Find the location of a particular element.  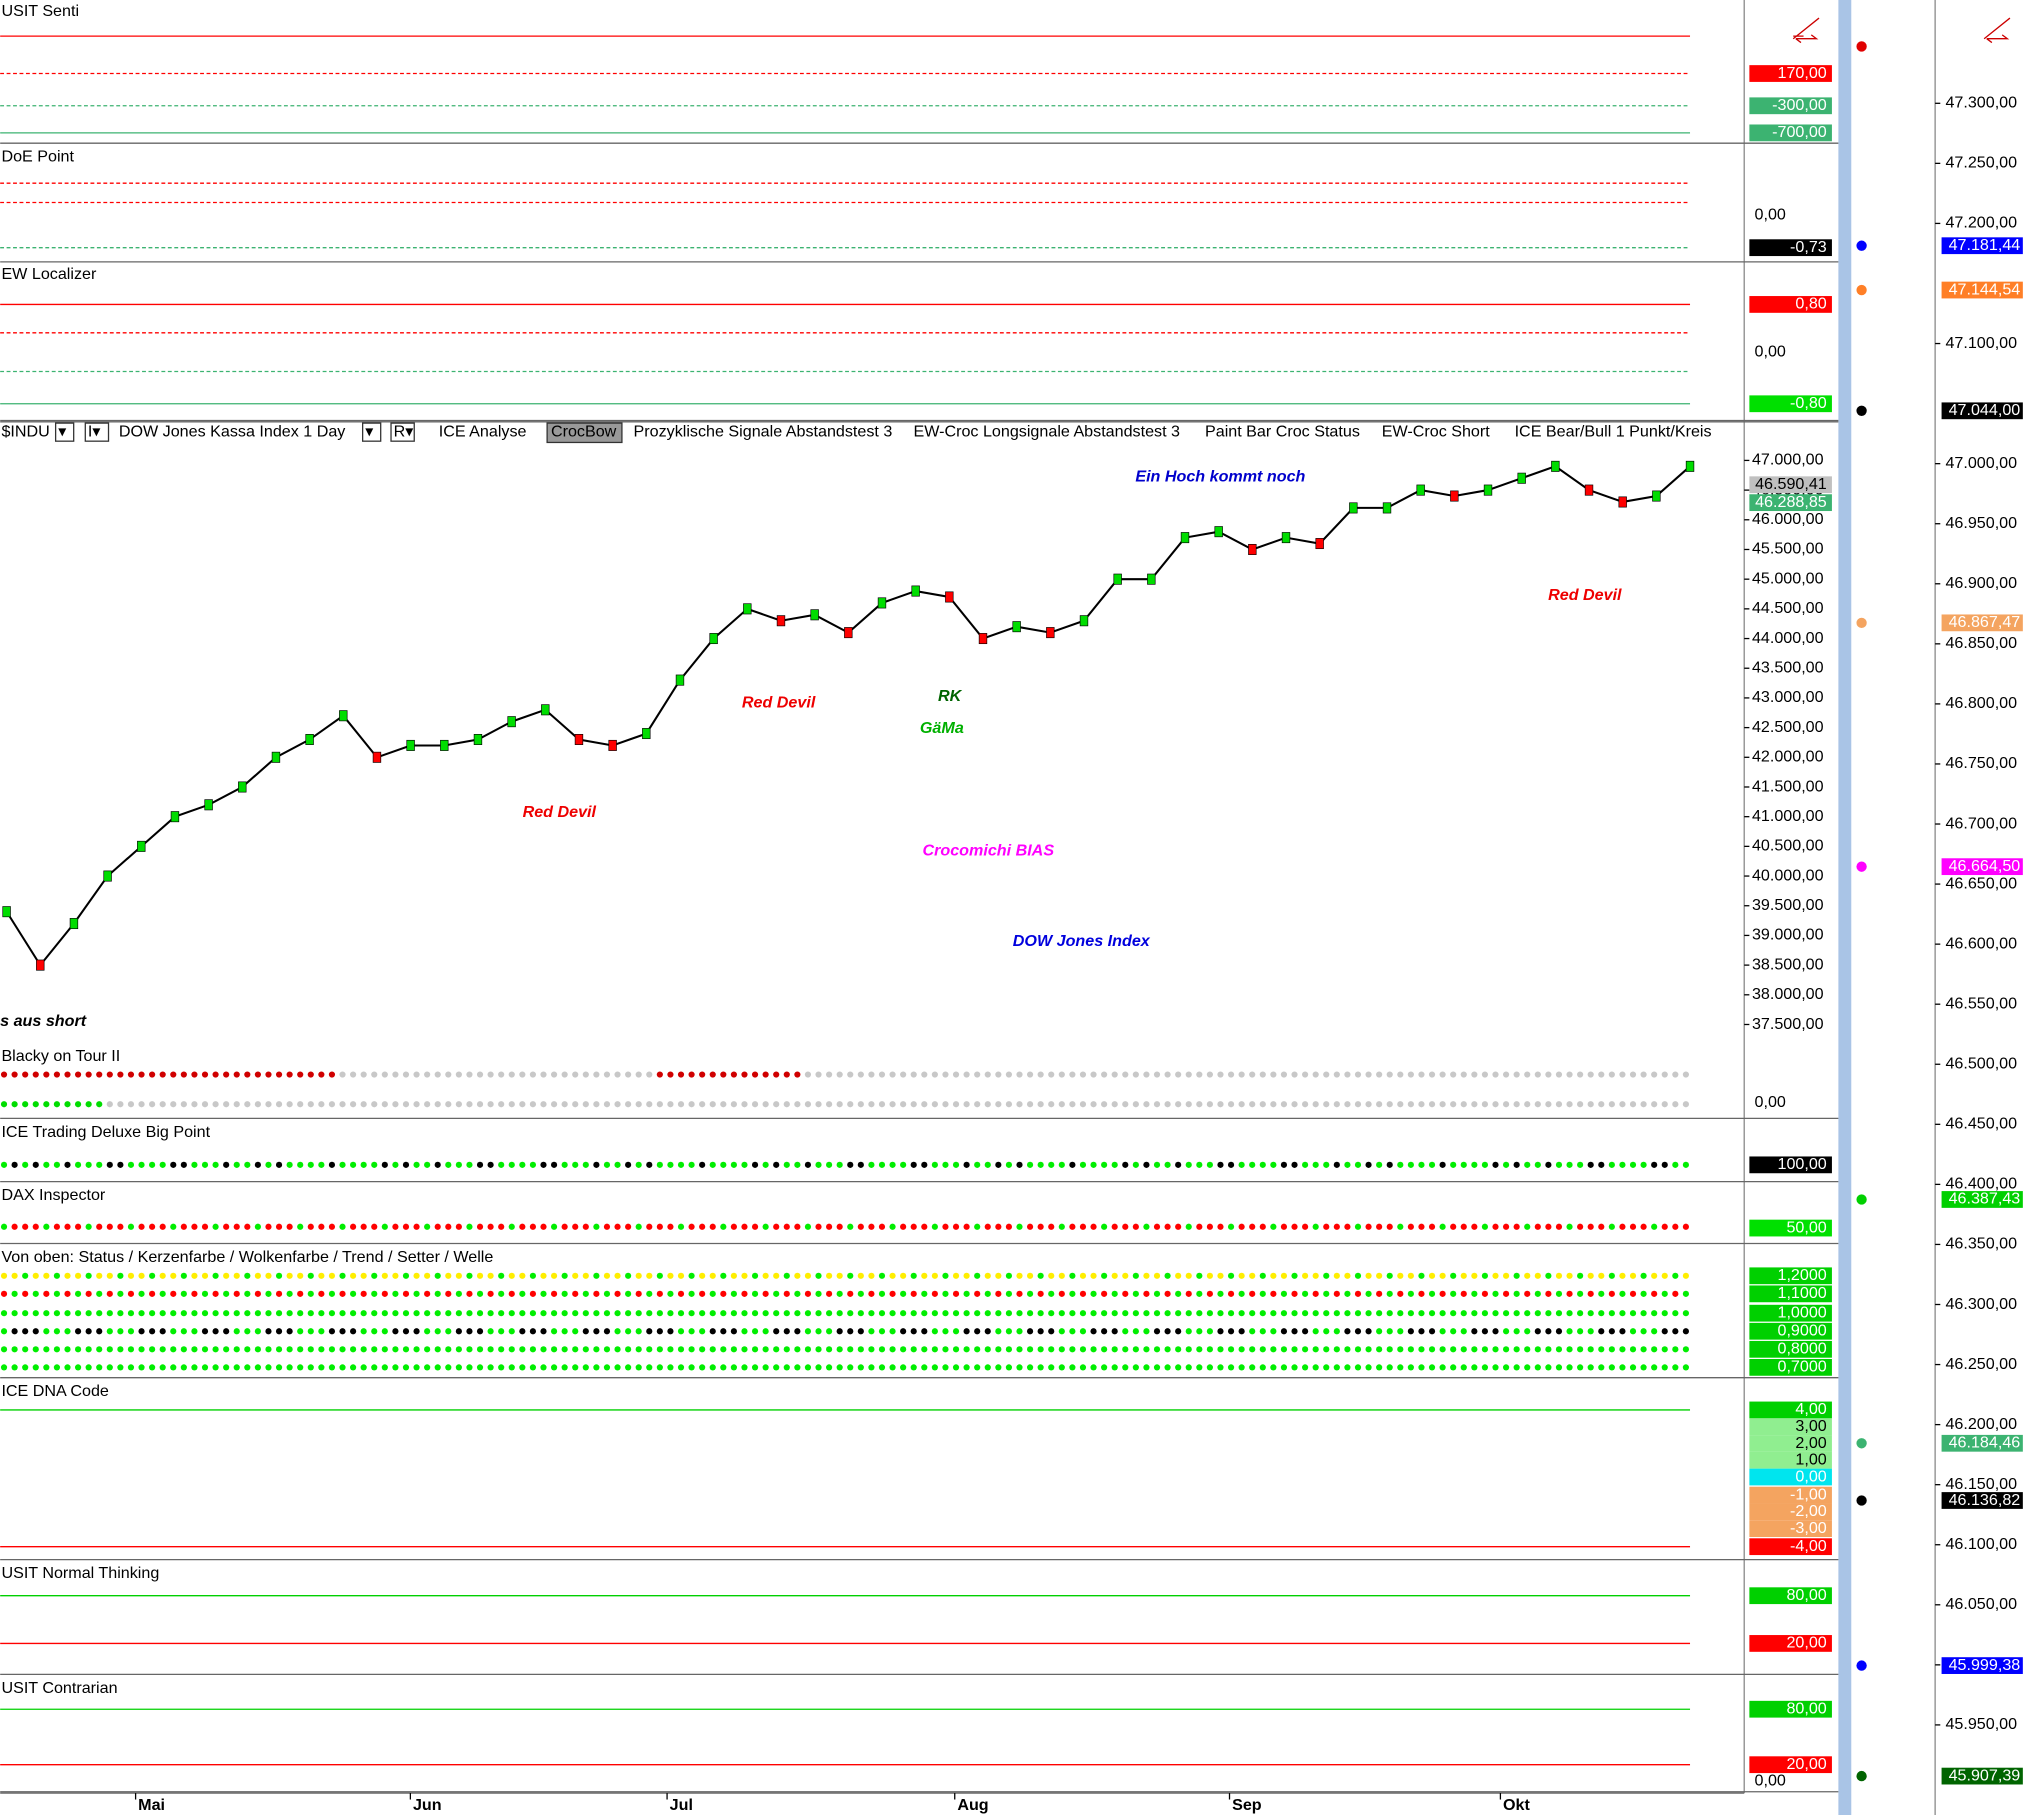

annotation: GäMa is located at coordinates (942, 728).